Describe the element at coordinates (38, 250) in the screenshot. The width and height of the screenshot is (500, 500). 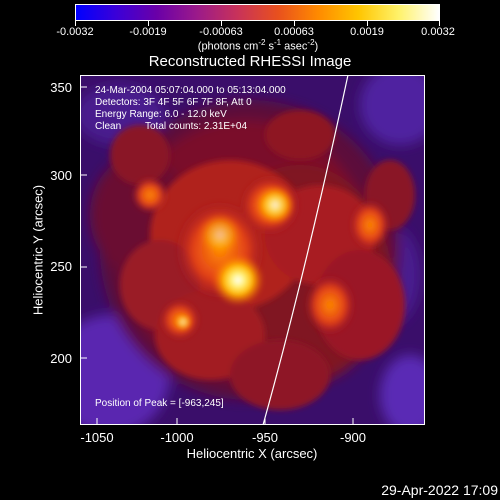
I see `y-axis-title: Heliocentric Y (arcsec)` at that location.